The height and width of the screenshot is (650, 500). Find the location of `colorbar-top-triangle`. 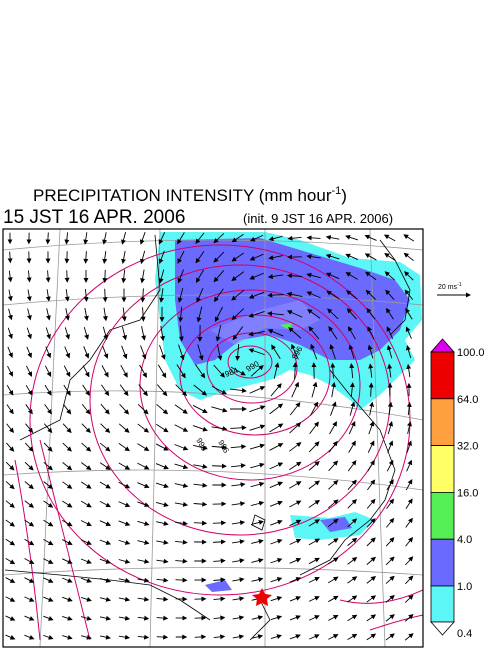

colorbar-top-triangle is located at coordinates (442, 345).